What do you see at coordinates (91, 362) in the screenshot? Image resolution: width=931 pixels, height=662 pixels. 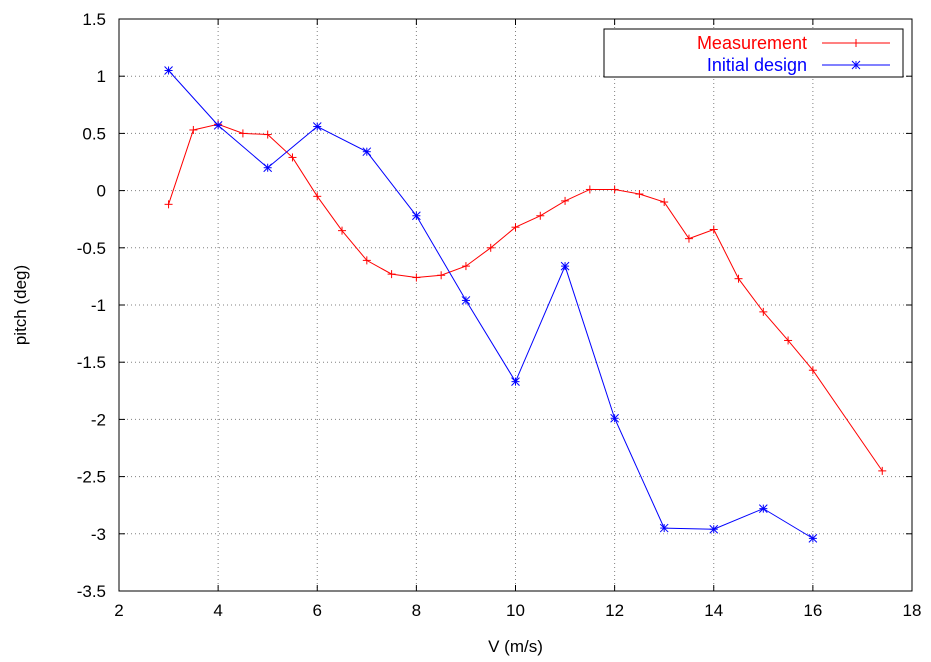 I see `y-tick-label: -1.5` at bounding box center [91, 362].